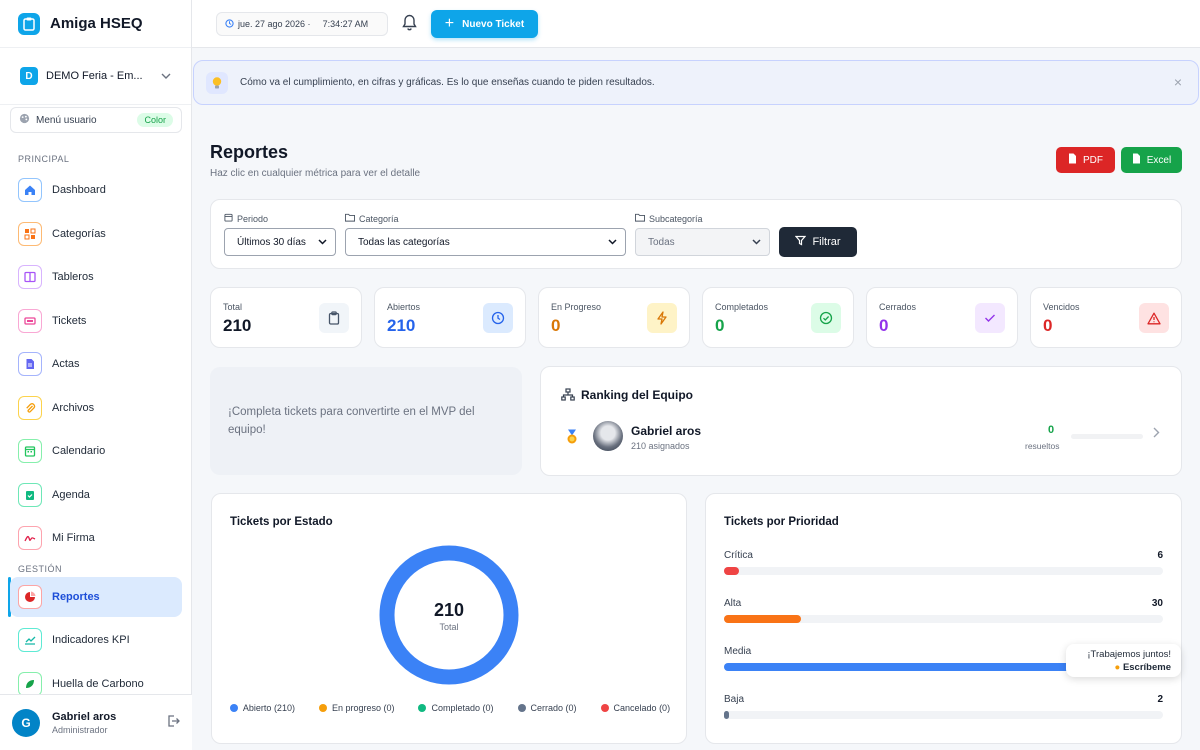  I want to click on close-icon: ×, so click(1177, 82).